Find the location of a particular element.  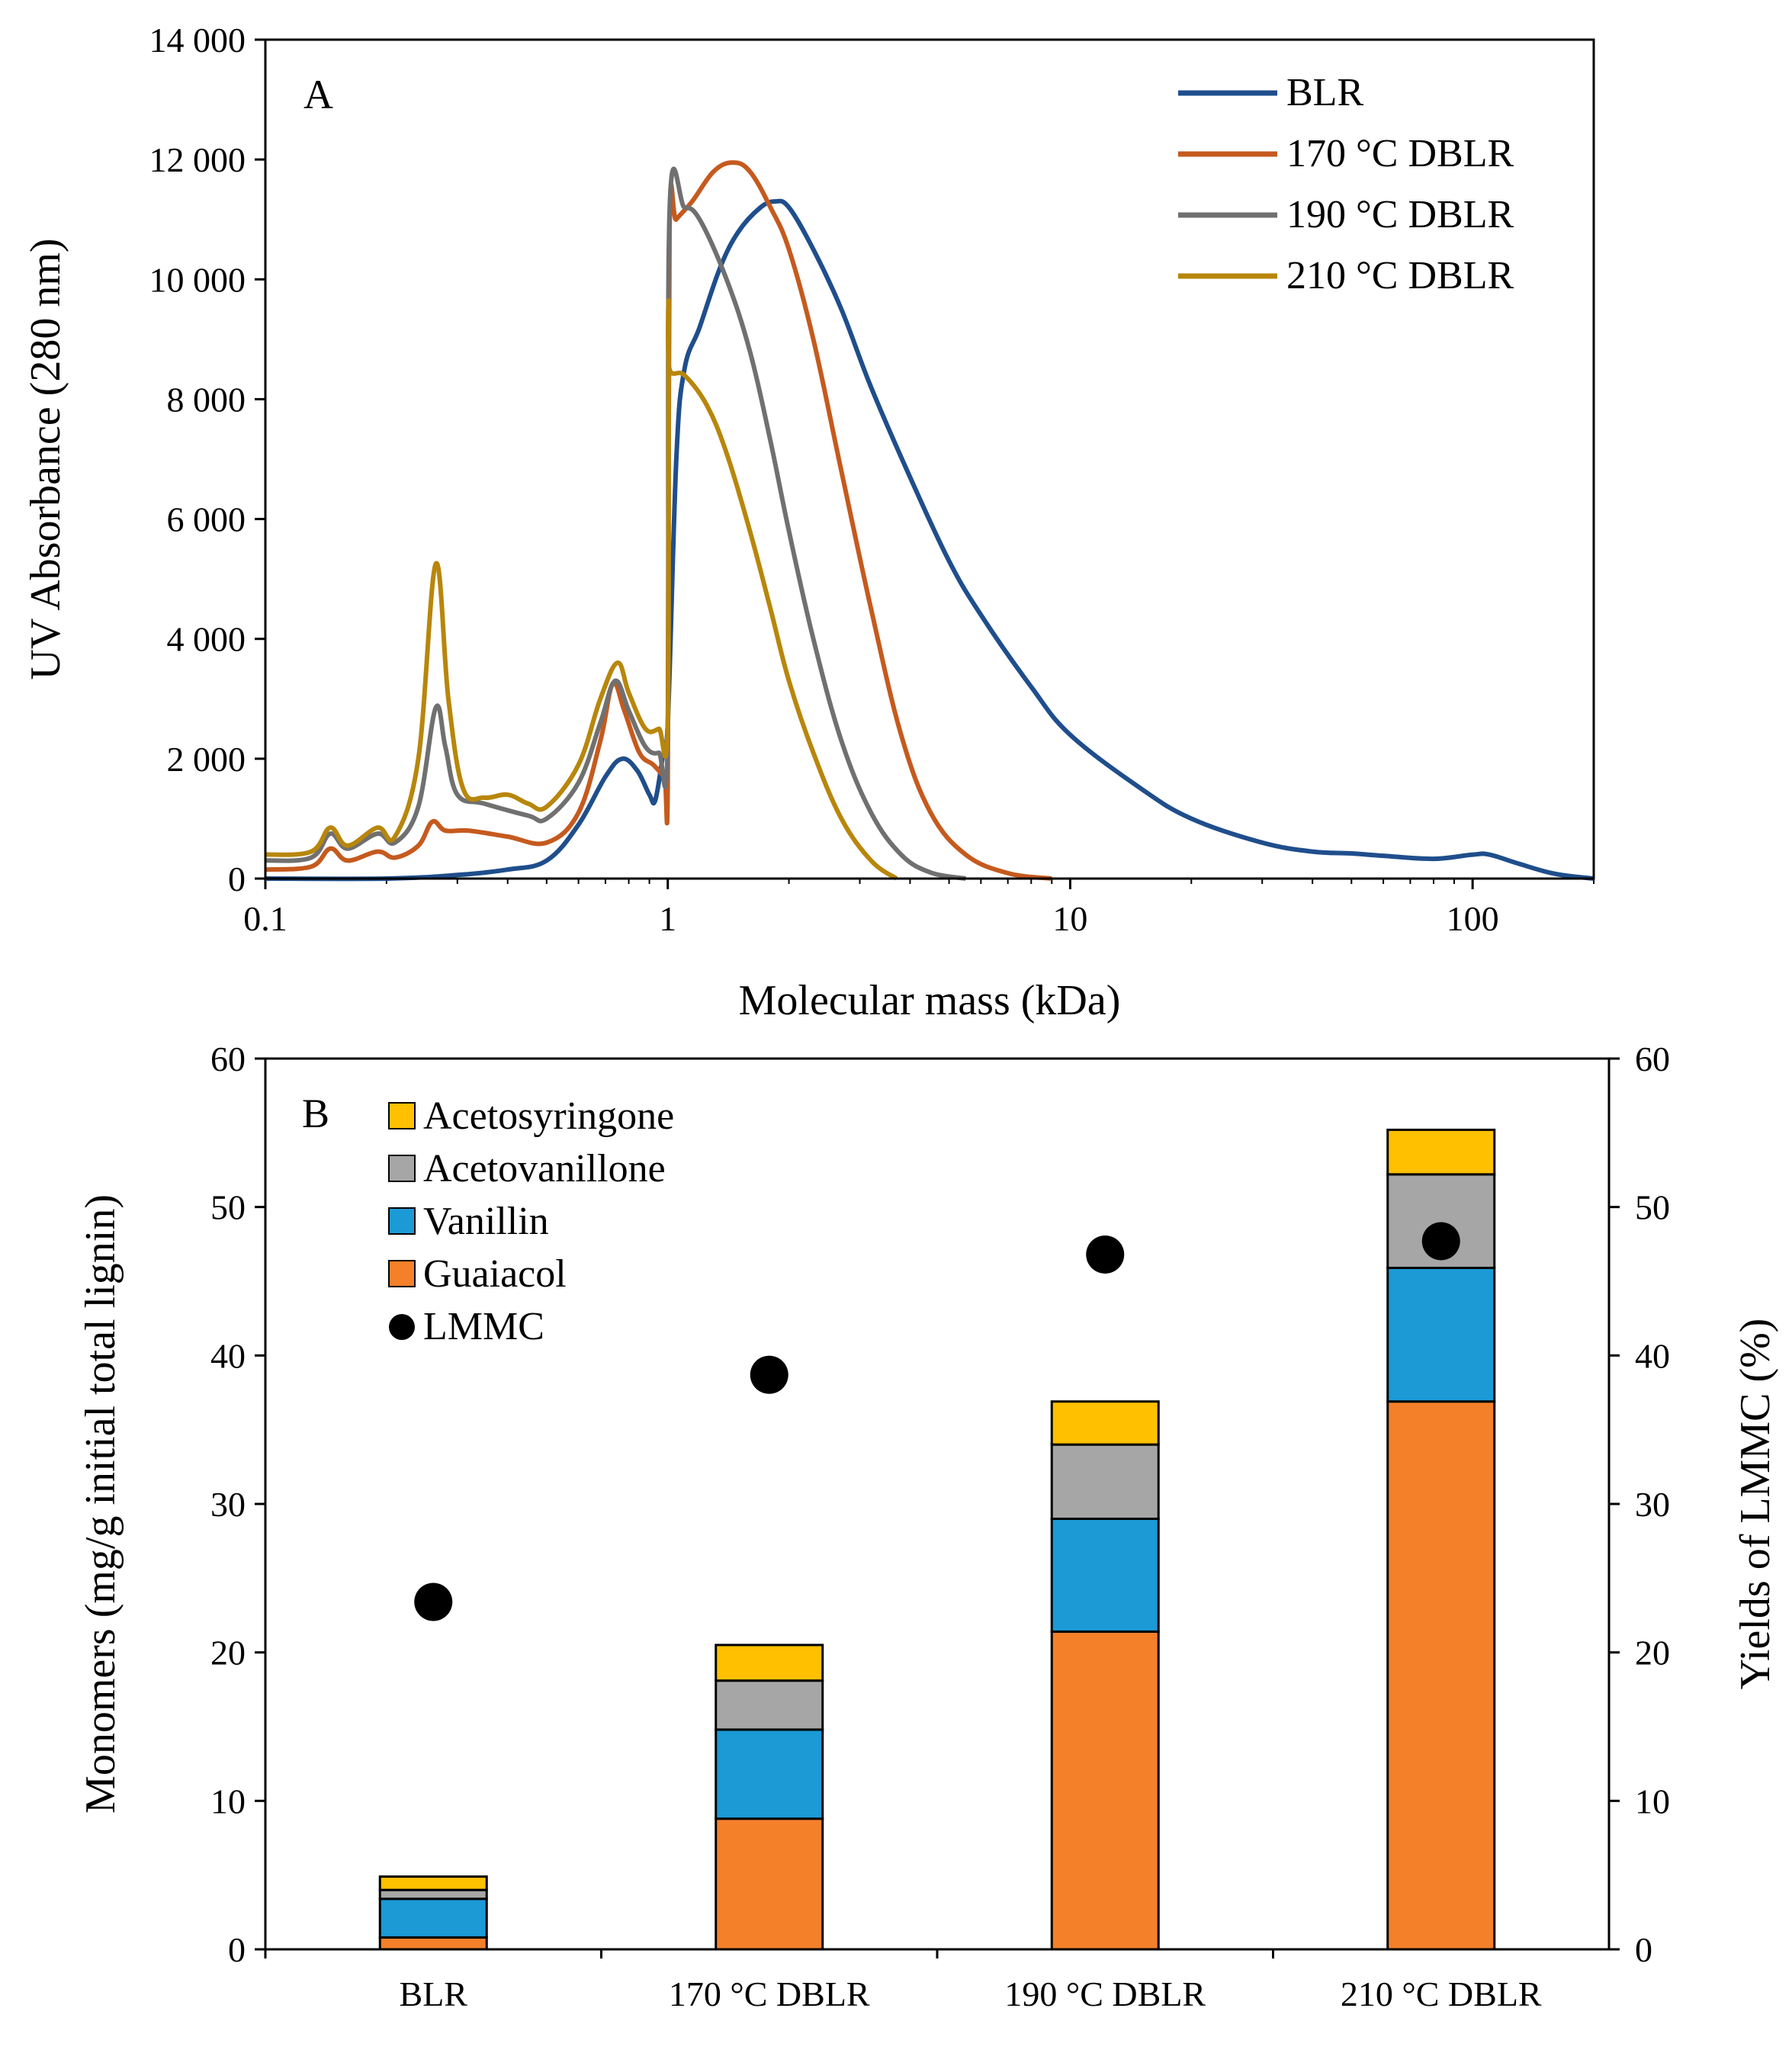

panel-a-y-tick-label: 4 000 is located at coordinates (206, 640).